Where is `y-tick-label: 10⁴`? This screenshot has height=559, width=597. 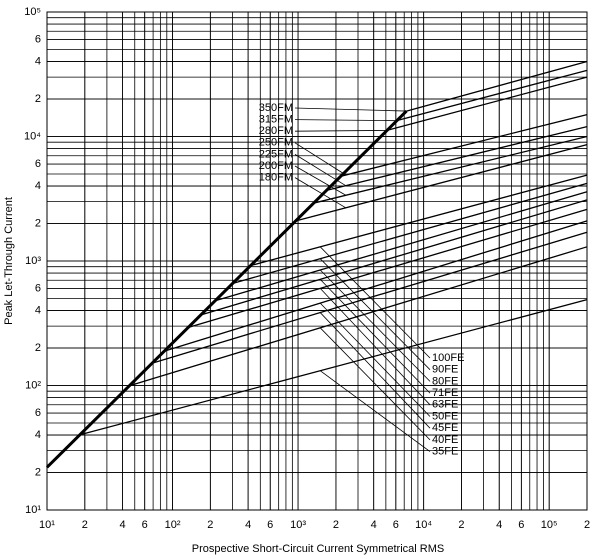 y-tick-label: 10⁴ is located at coordinates (32, 136).